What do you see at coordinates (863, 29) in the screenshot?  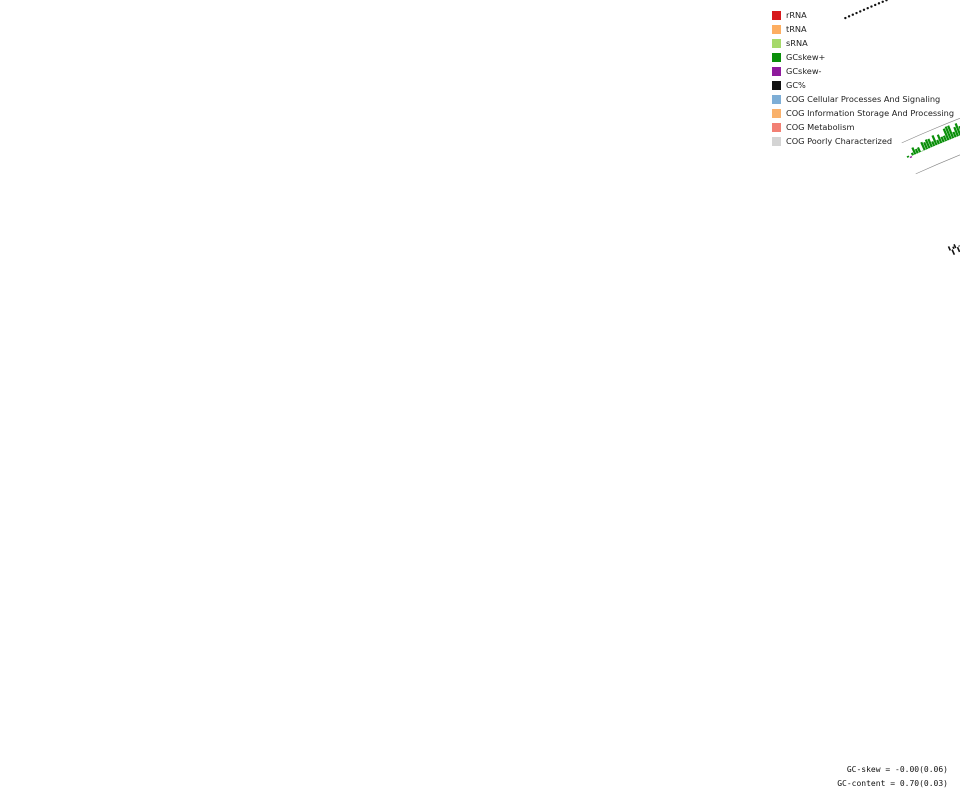 I see `legend-item-tRNA: tRNA` at bounding box center [863, 29].